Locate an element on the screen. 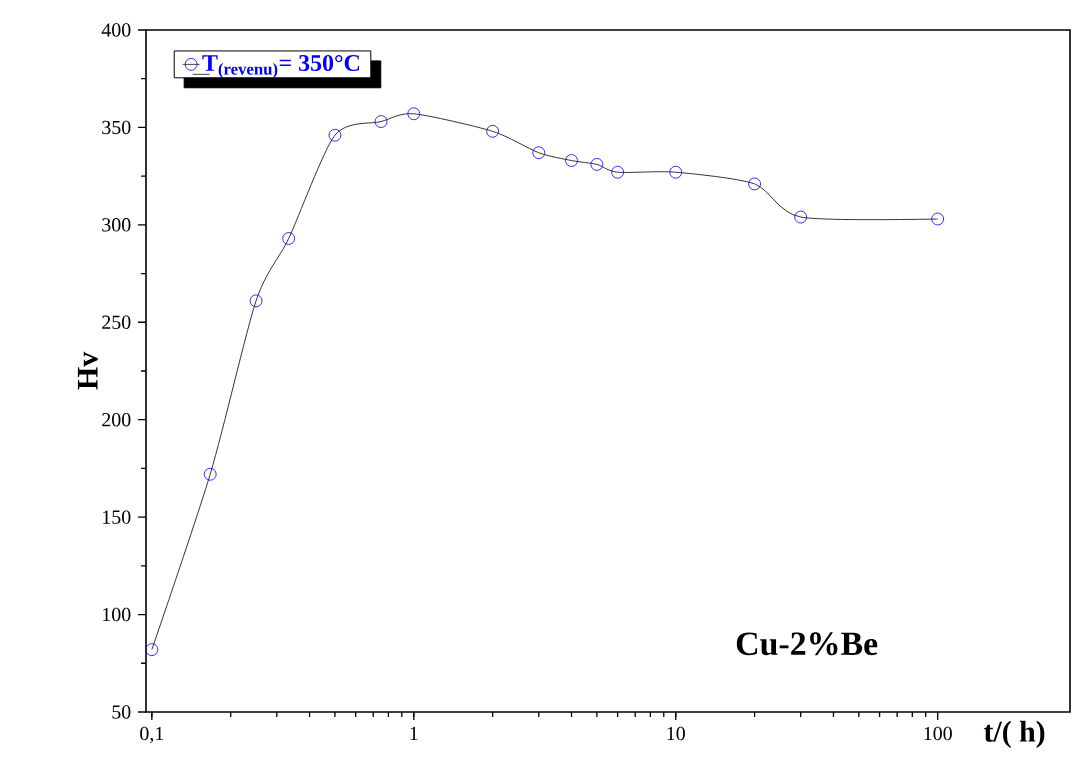 Image resolution: width=1077 pixels, height=762 pixels. y-axis-title: Hv is located at coordinates (87, 370).